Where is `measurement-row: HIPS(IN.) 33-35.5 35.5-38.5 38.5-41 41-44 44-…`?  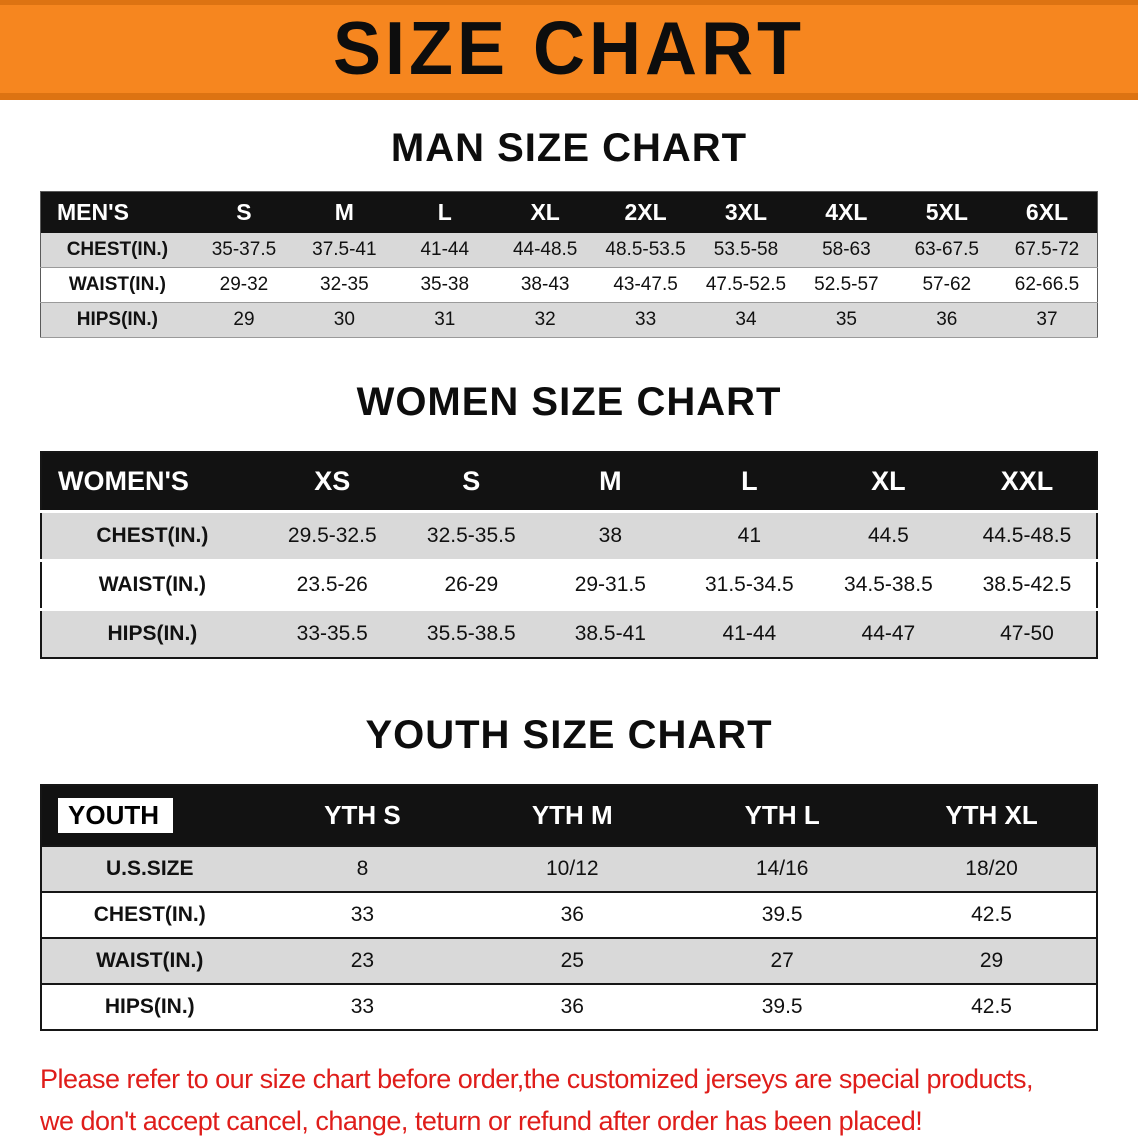 measurement-row: HIPS(IN.) 33-35.5 35.5-38.5 38.5-41 41-44 44-… is located at coordinates (569, 633).